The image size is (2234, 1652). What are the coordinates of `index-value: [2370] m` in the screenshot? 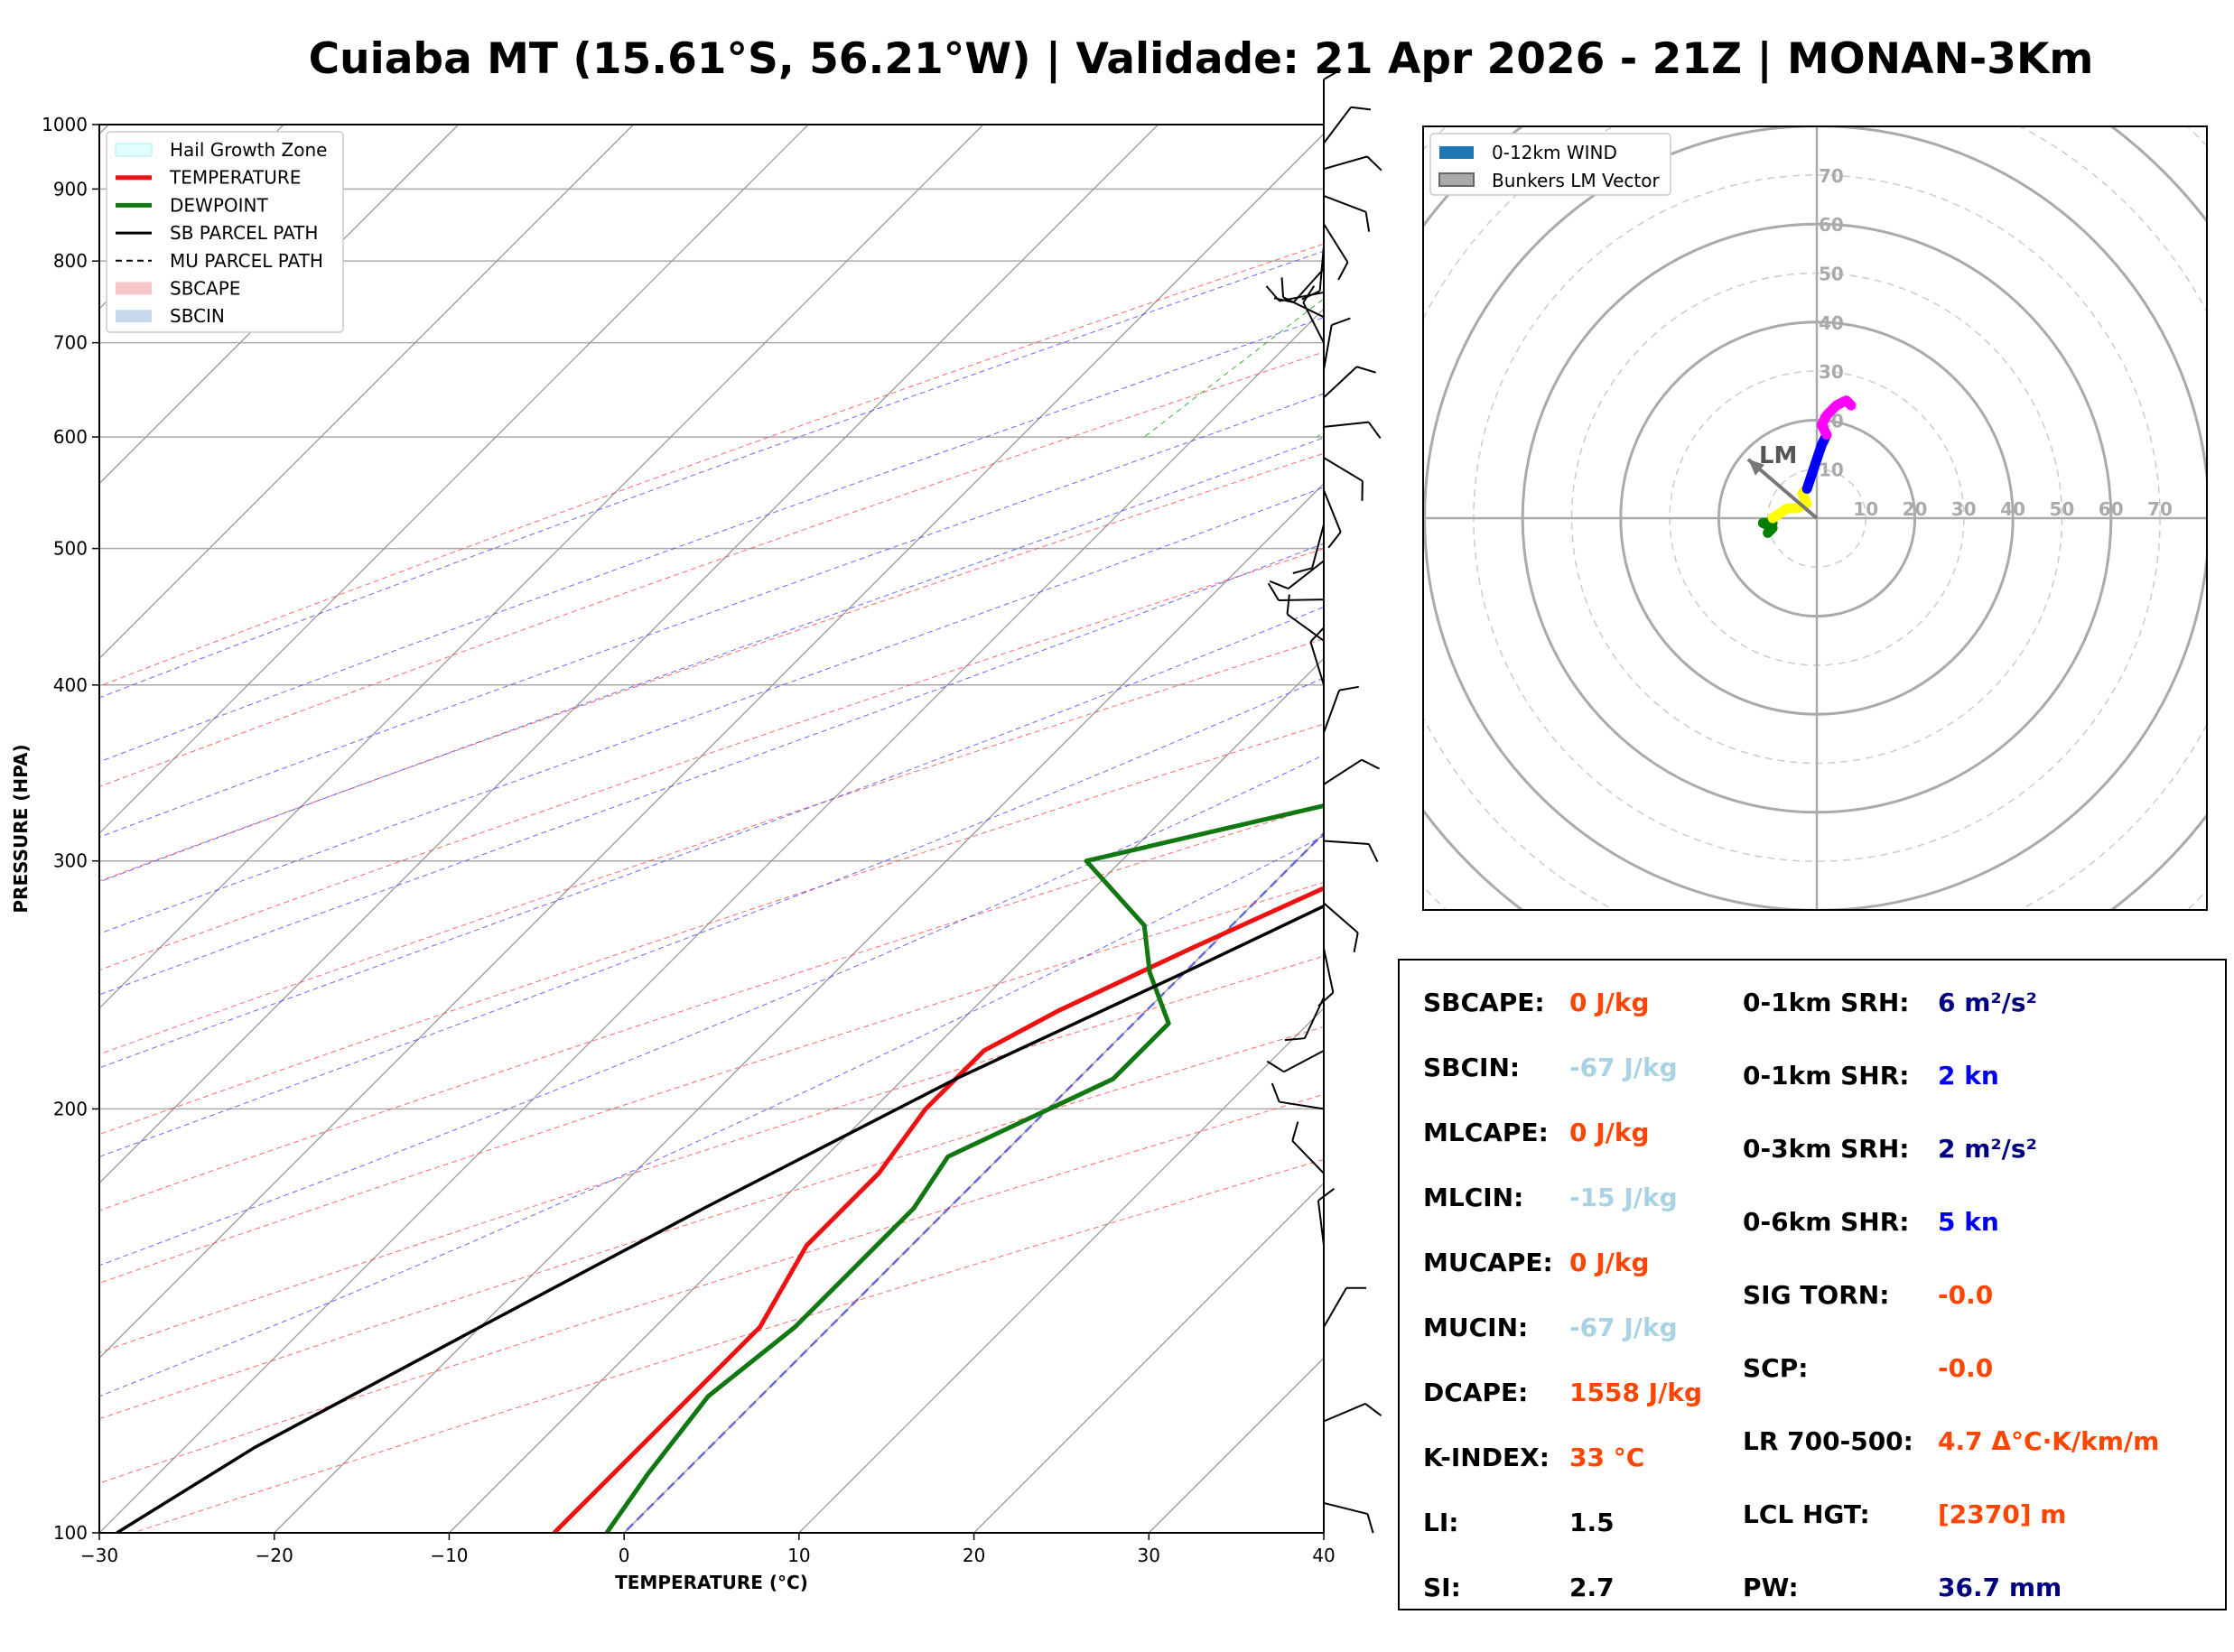 It's located at (2002, 1514).